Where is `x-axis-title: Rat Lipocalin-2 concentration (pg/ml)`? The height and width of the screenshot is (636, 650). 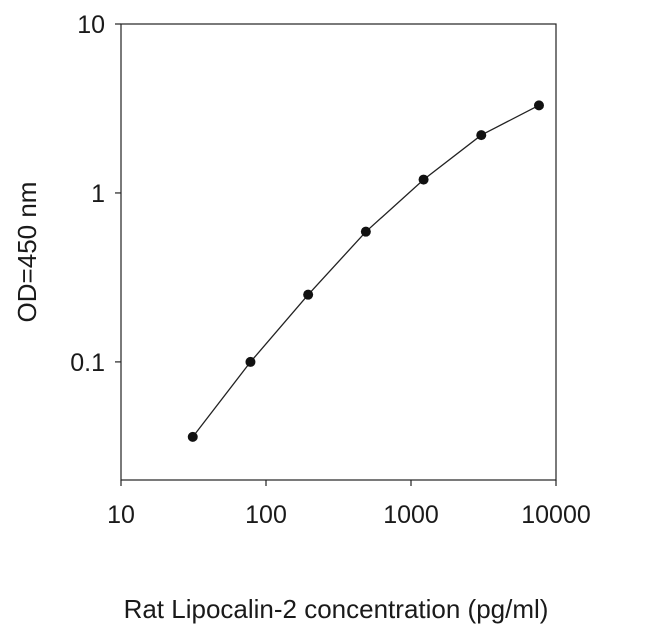
x-axis-title: Rat Lipocalin-2 concentration (pg/ml) is located at coordinates (336, 609).